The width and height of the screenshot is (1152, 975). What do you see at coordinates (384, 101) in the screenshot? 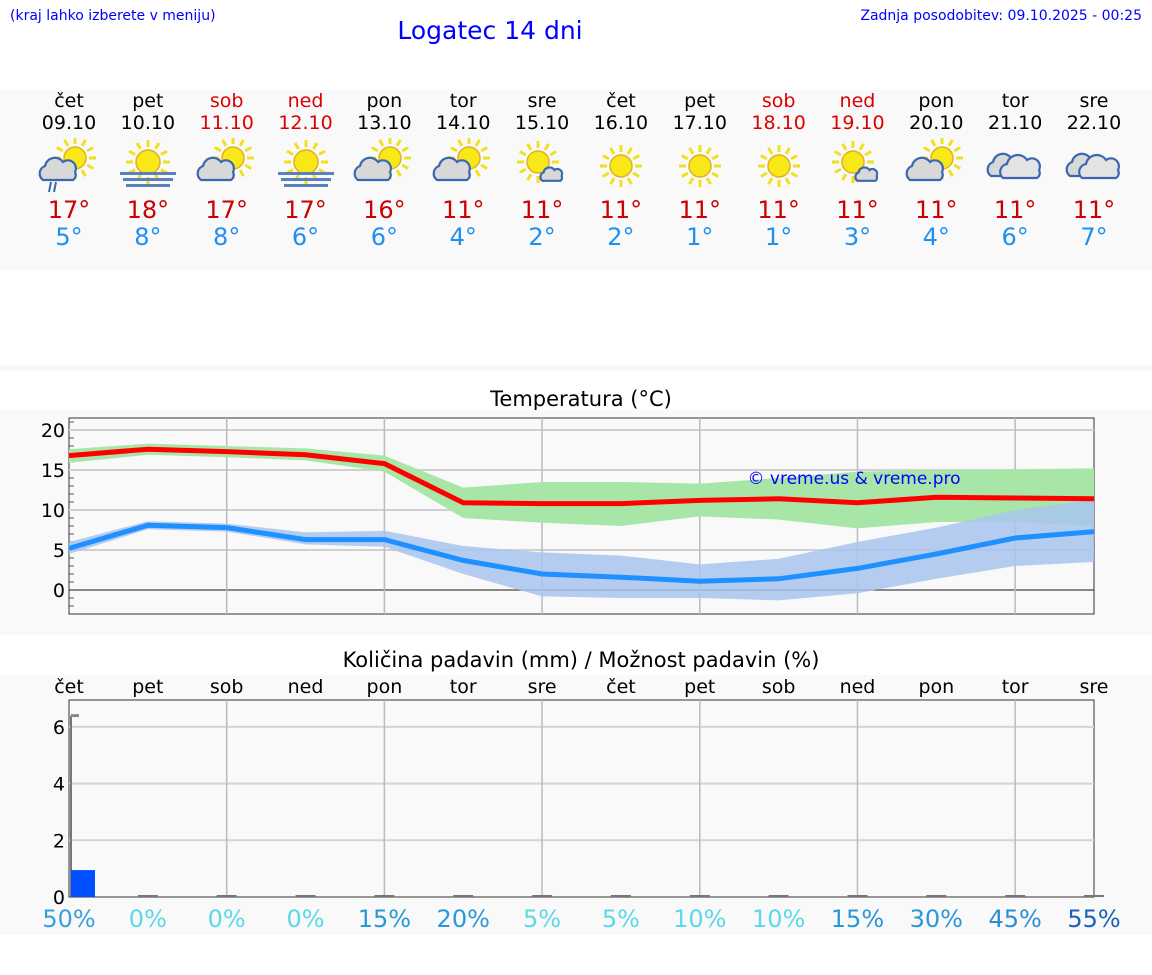
I see `weekday: pon` at bounding box center [384, 101].